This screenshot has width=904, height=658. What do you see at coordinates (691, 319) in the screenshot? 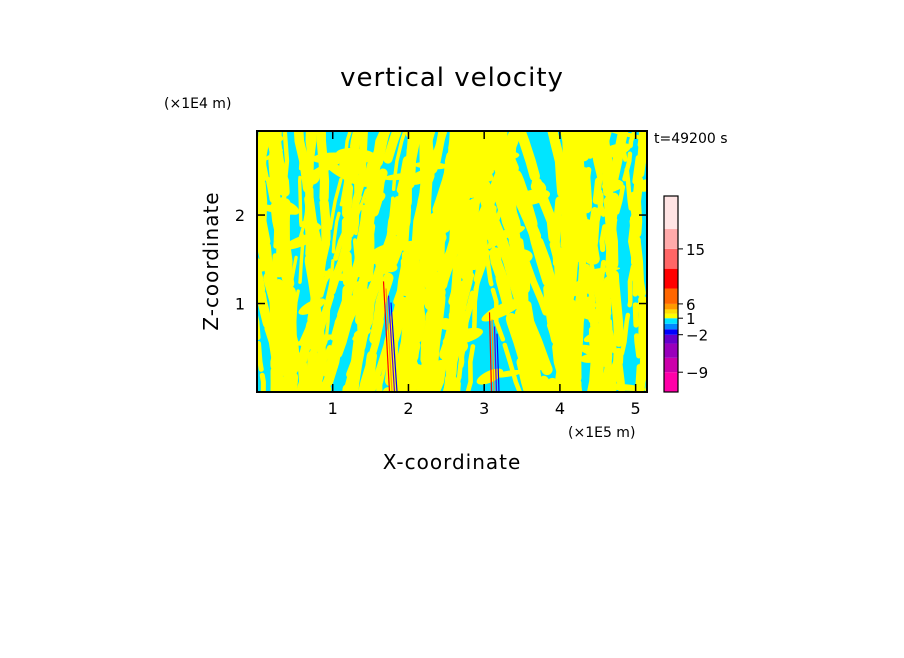
I see `colorbar-label: 1` at bounding box center [691, 319].